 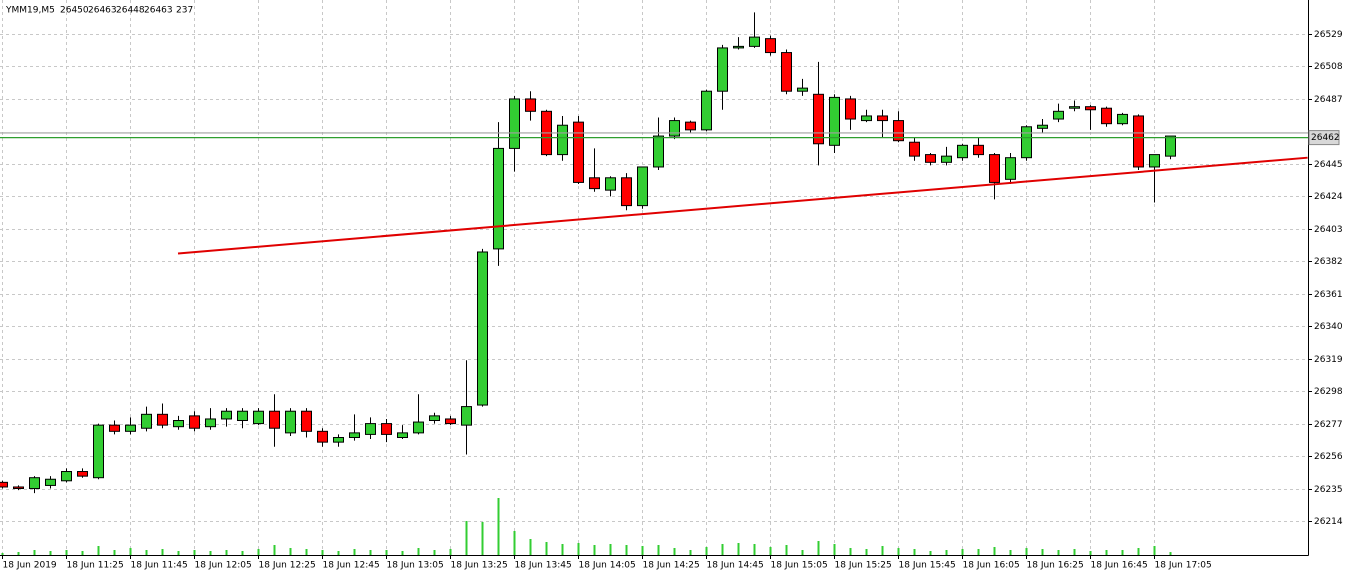 What do you see at coordinates (1325, 138) in the screenshot?
I see `price-label: 26462` at bounding box center [1325, 138].